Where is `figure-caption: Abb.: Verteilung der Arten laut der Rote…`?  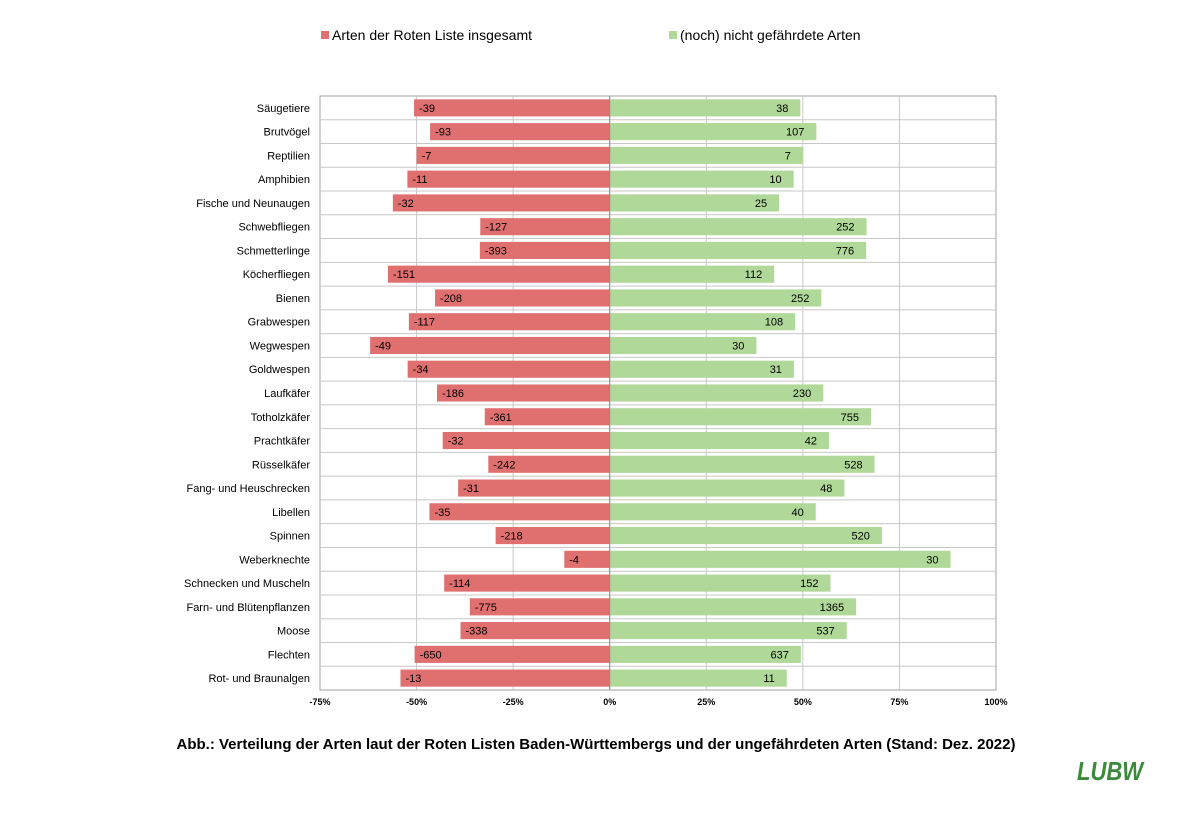 figure-caption: Abb.: Verteilung der Arten laut der Rote… is located at coordinates (596, 744).